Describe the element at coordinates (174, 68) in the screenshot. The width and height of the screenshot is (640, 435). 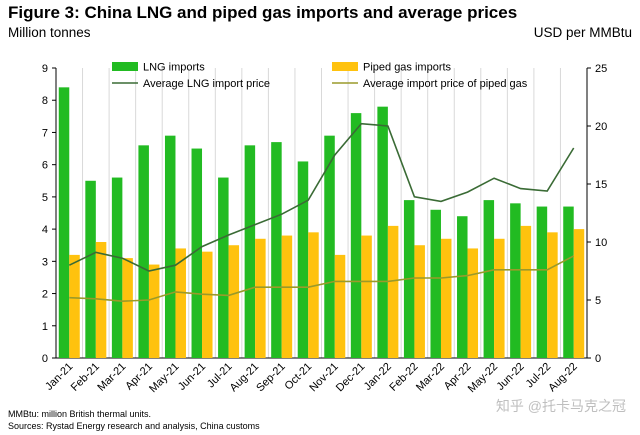
I see `legend-label-lng-imports: LNG imports` at that location.